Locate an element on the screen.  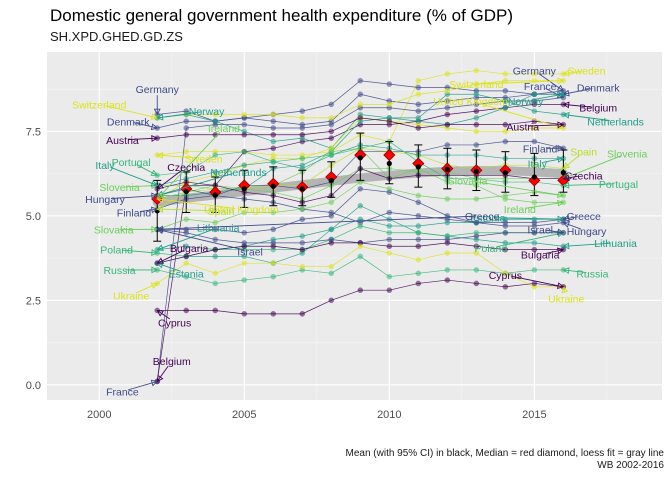
label-arrowhead-denmark is located at coordinates (154, 127).